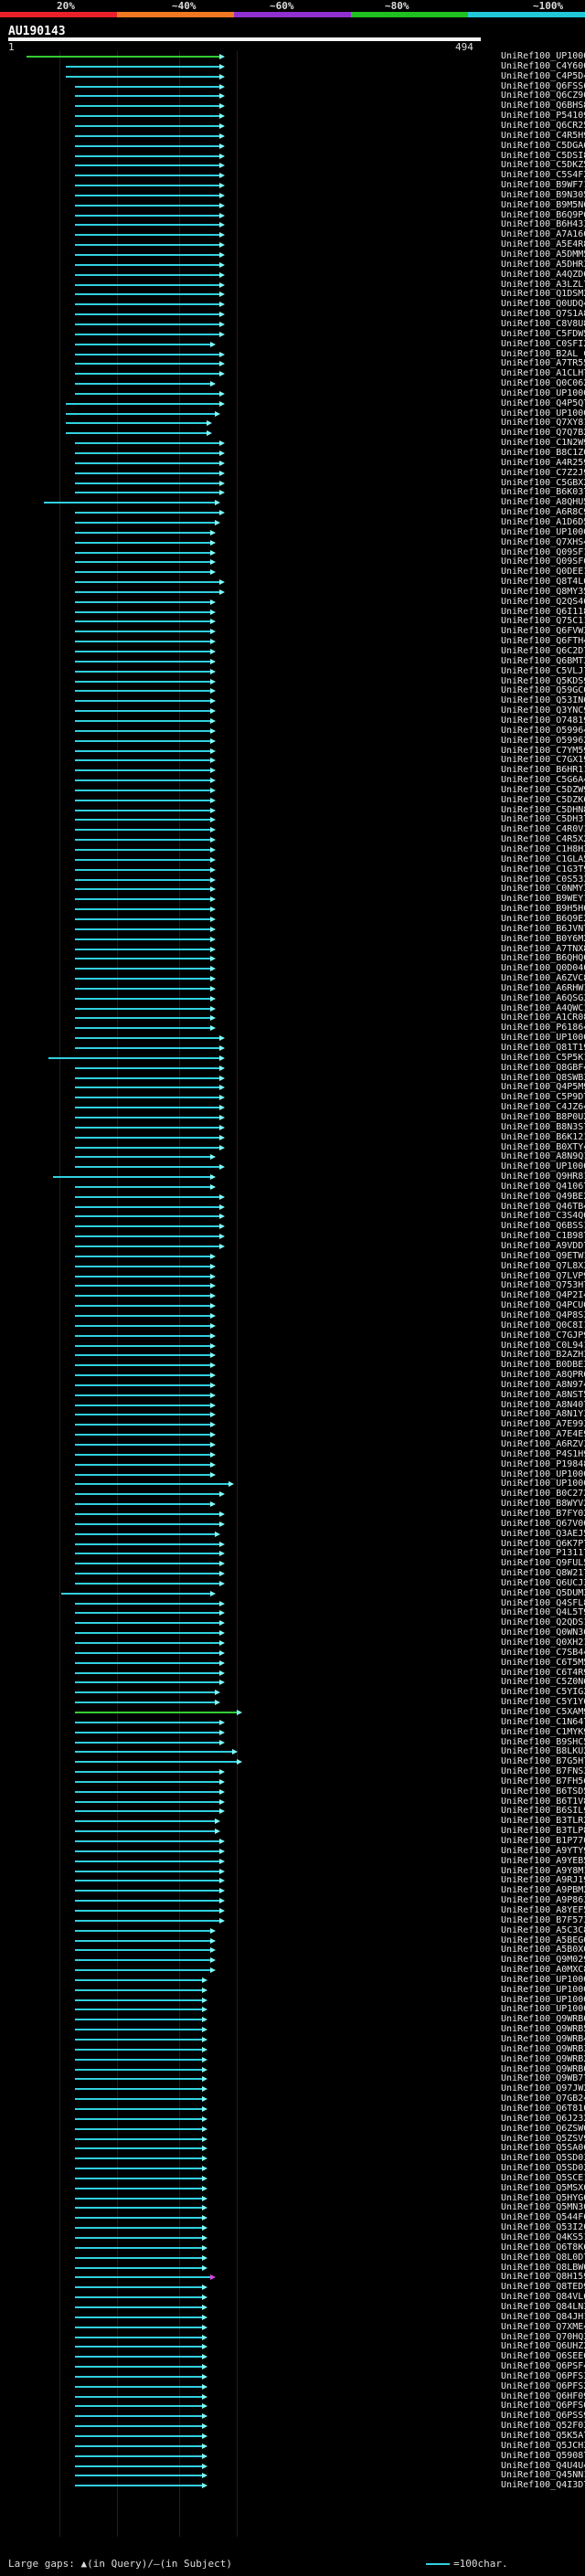 This screenshot has height=2576, width=585. I want to click on hit-row: UniRef100_Q0UDQ4, so click(293, 304).